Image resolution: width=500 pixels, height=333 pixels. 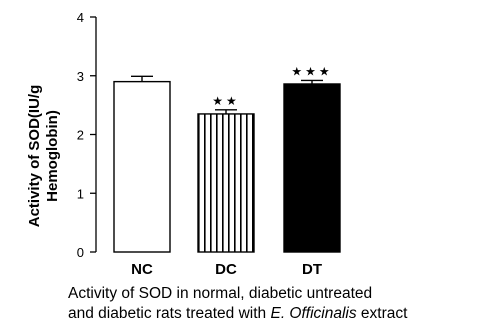 What do you see at coordinates (226, 101) in the screenshot?
I see `significance-stars-DC: ★★` at bounding box center [226, 101].